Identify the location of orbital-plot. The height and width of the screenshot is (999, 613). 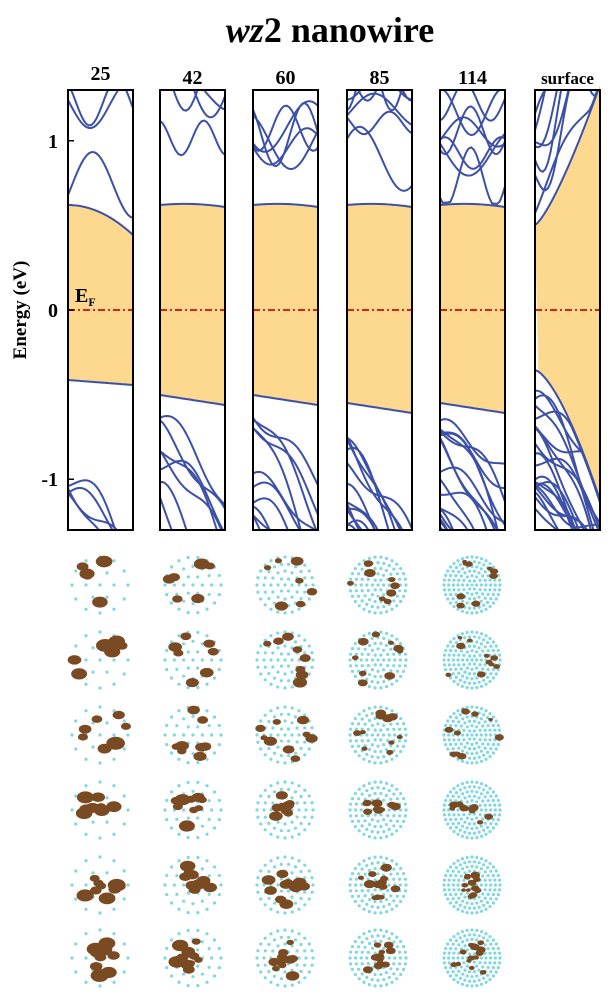
(100, 958).